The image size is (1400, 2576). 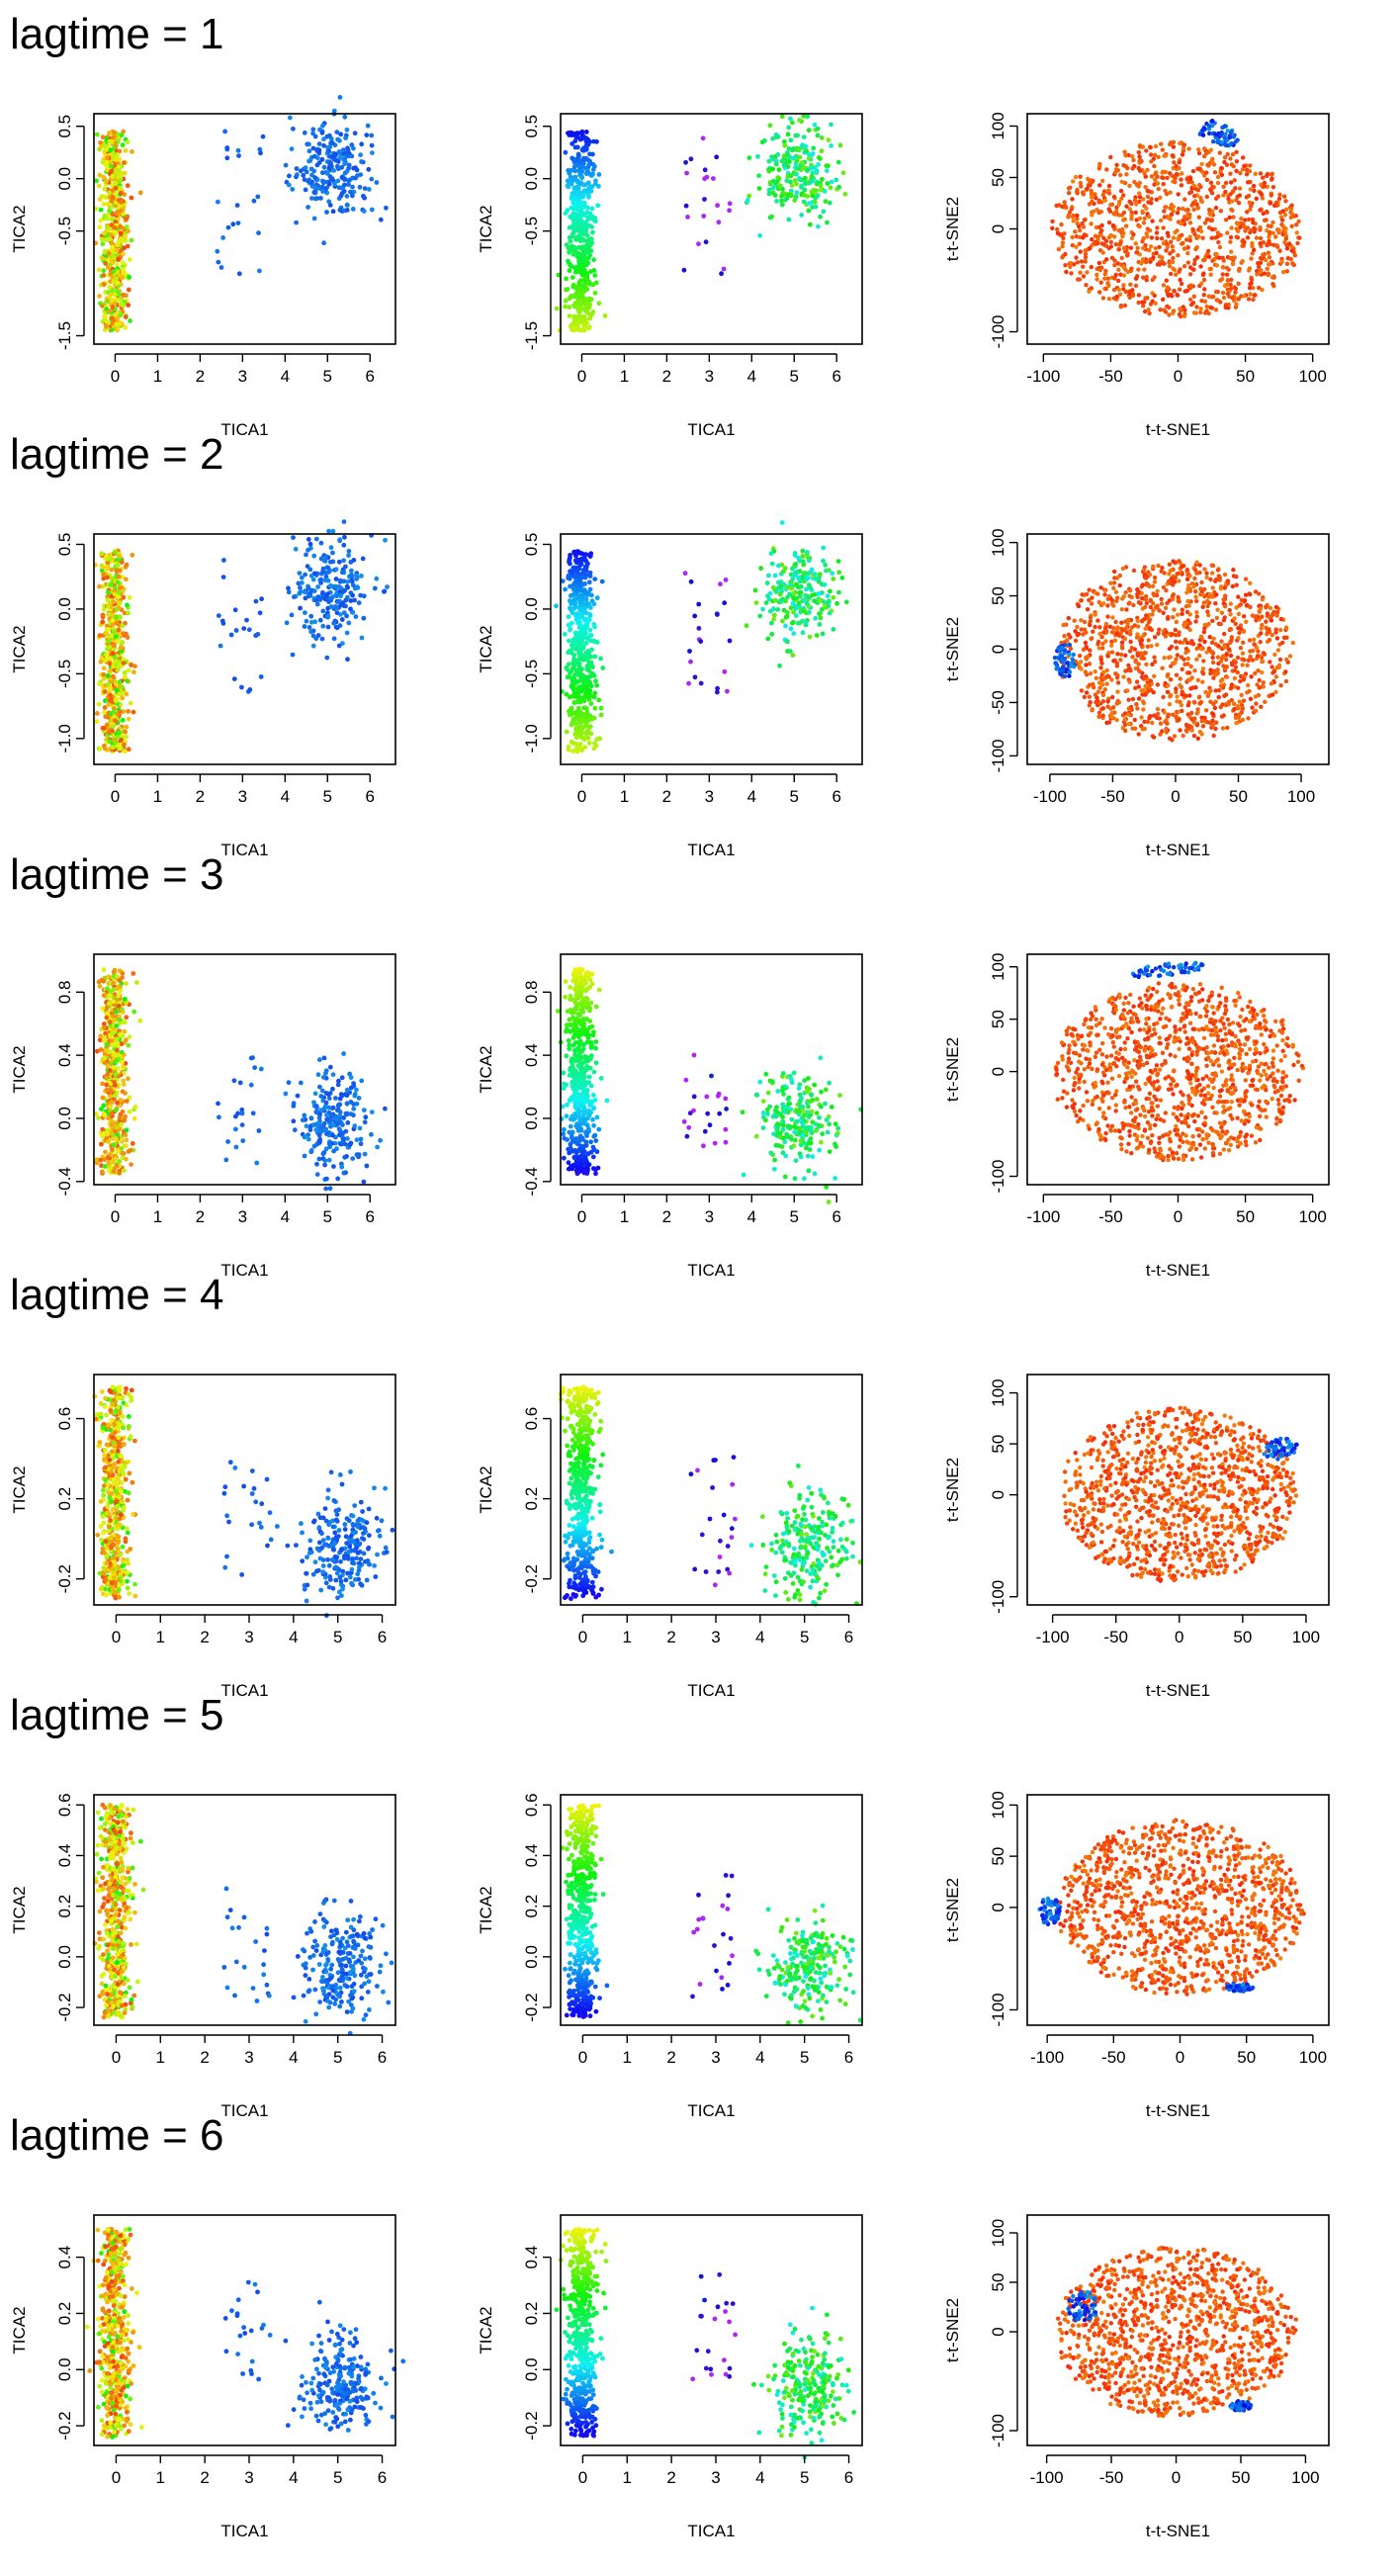 I want to click on x-tick-label: 0, so click(x=581, y=376).